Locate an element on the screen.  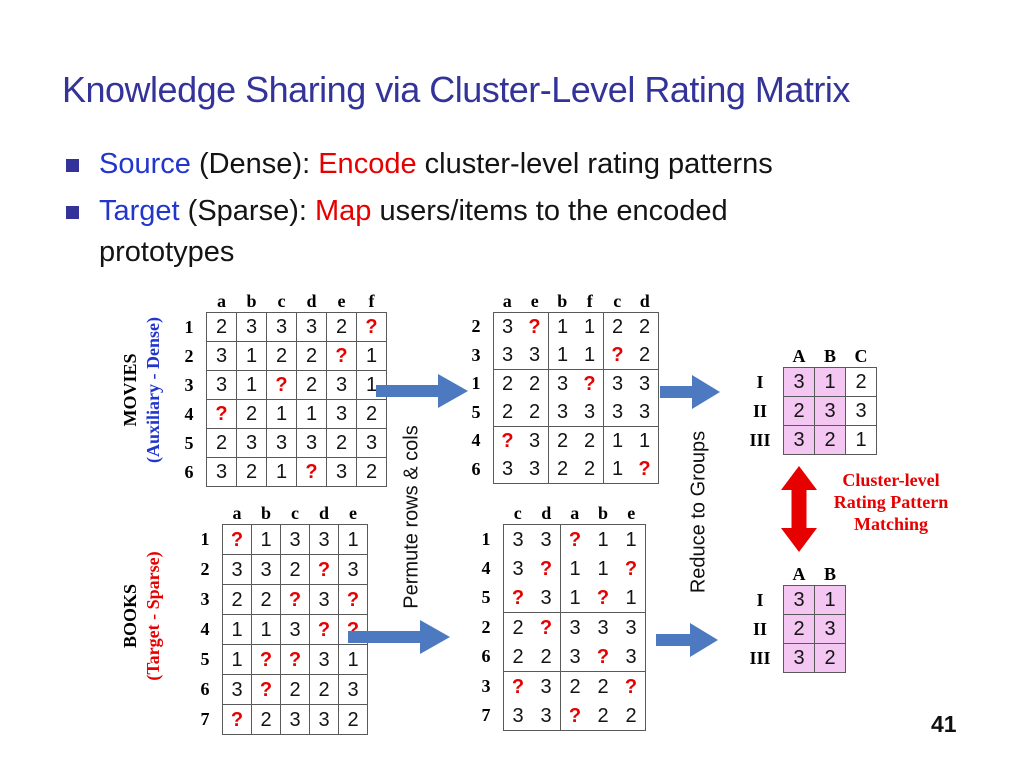
matrix-row-header: 5 is located at coordinates (486, 597).